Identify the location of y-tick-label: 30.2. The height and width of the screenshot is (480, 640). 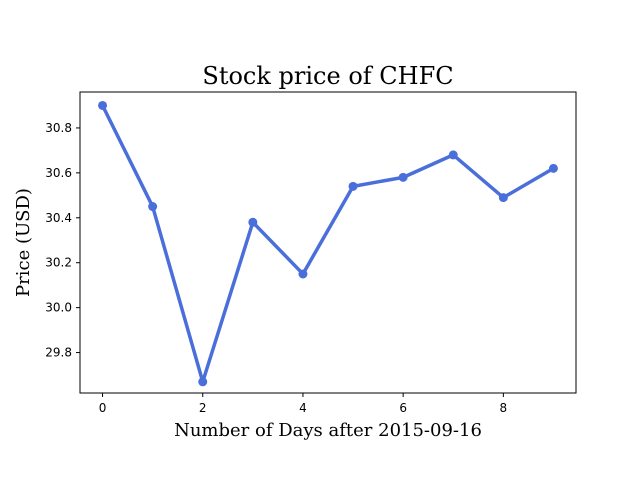
(58, 263).